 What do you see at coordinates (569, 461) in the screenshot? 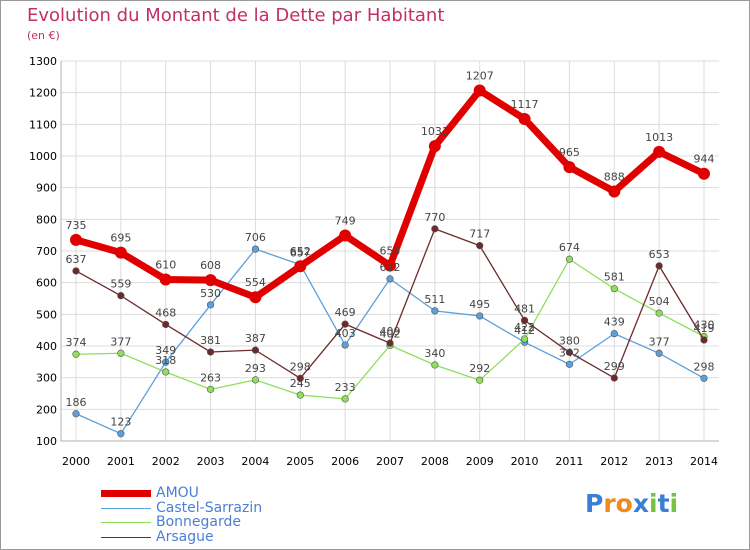
I see `x-tick-label: 2011` at bounding box center [569, 461].